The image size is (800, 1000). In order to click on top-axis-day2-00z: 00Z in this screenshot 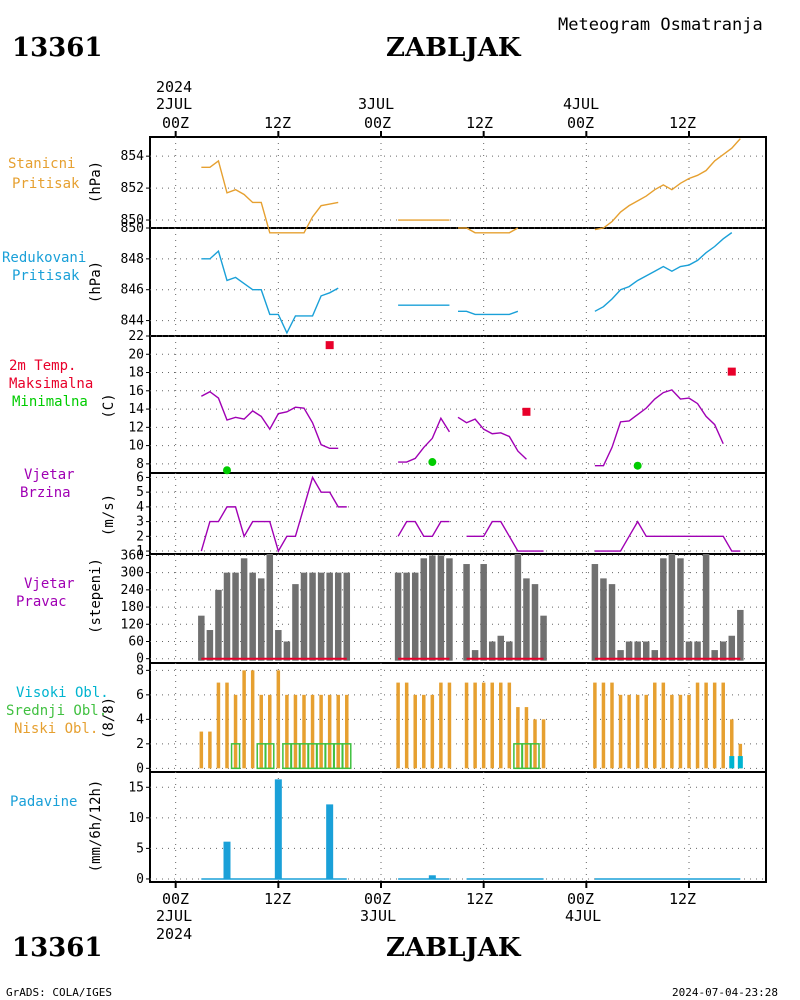, I will do `click(377, 123)`.